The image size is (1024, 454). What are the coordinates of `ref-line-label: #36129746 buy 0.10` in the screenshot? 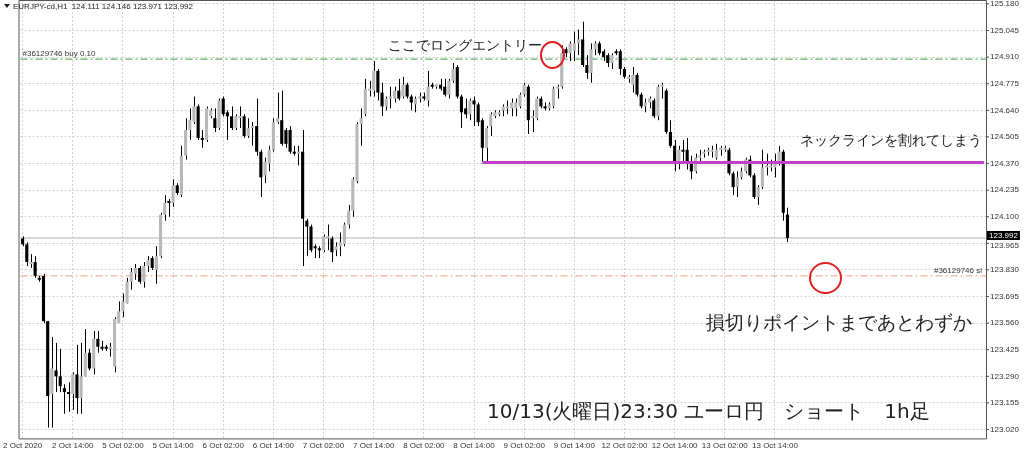 It's located at (59, 54).